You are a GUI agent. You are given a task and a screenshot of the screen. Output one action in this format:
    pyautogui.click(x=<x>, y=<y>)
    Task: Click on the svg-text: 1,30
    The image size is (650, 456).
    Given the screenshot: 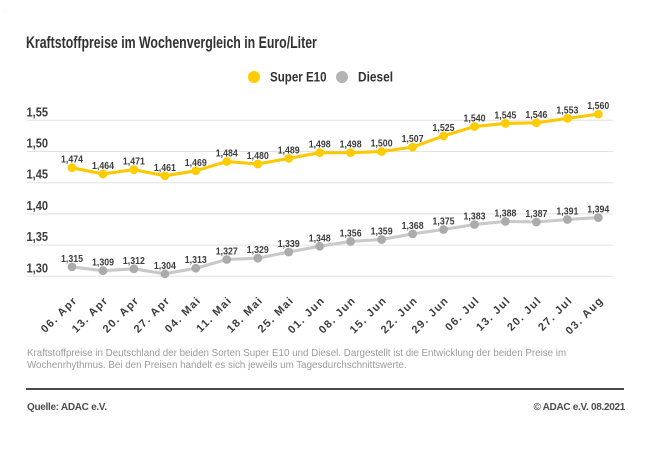 What is the action you would take?
    pyautogui.click(x=38, y=267)
    